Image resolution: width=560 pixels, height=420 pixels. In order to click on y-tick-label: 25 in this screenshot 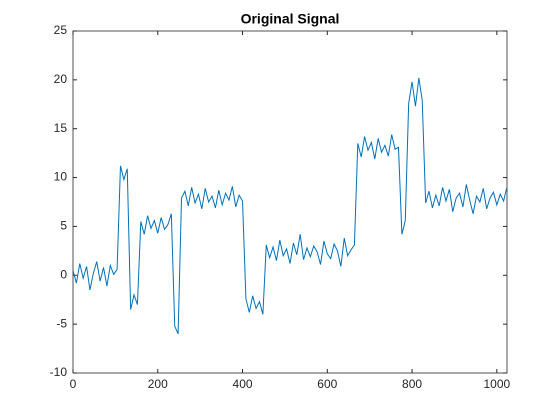, I will do `click(61, 30)`.